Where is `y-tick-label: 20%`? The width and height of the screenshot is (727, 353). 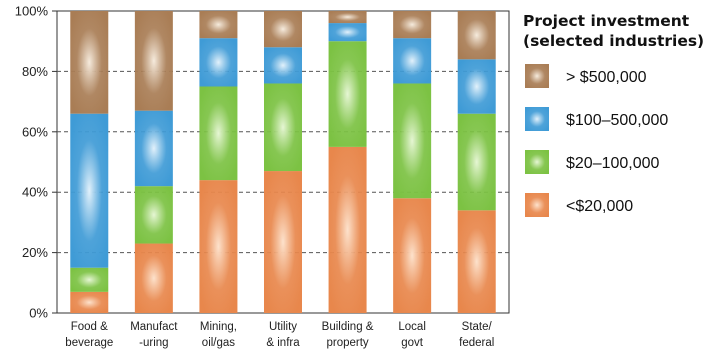
y-tick-label: 20% is located at coordinates (35, 252).